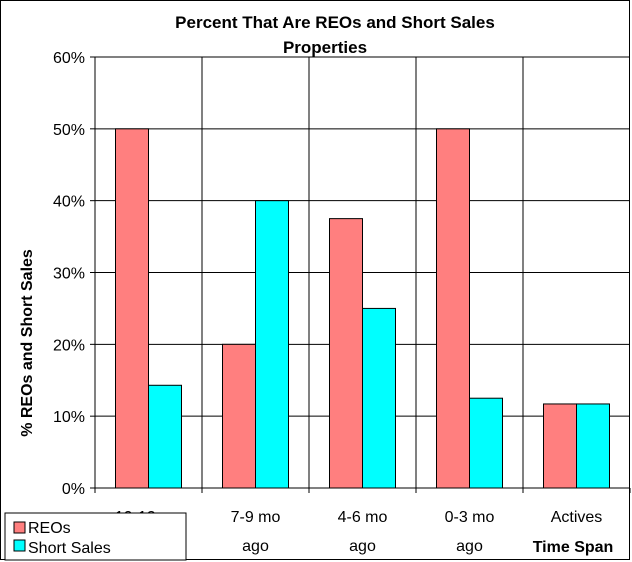  I want to click on y-tick-label: 30%, so click(69, 274).